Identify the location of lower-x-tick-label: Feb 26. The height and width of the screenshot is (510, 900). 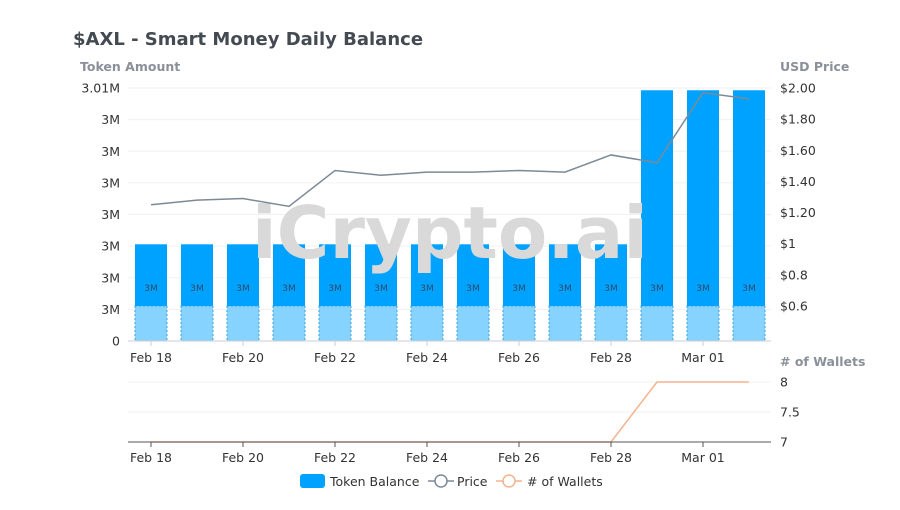
(519, 457).